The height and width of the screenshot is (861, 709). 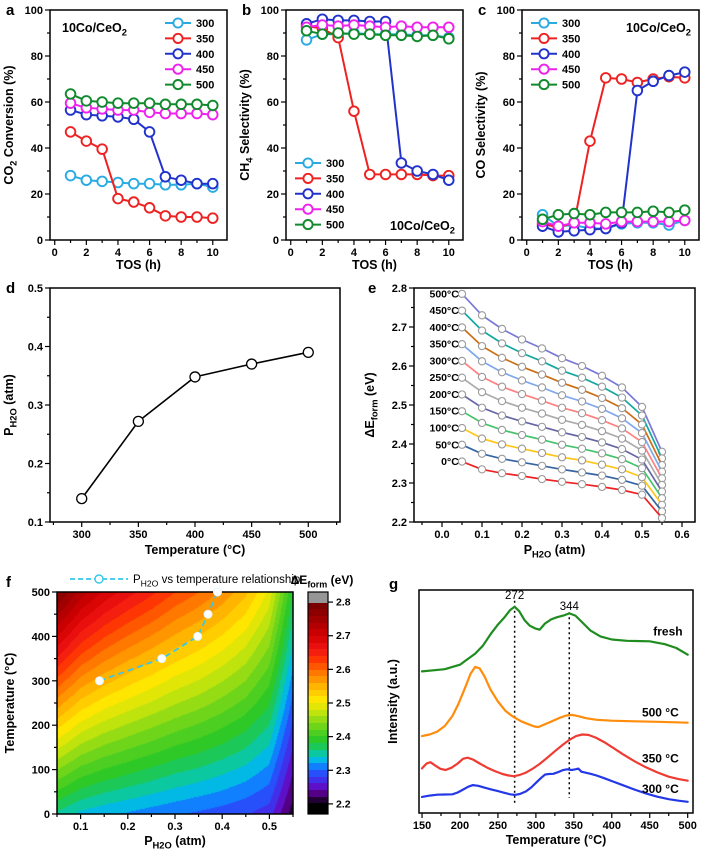 I want to click on y-axis-title: PH2O (atm), so click(x=10, y=405).